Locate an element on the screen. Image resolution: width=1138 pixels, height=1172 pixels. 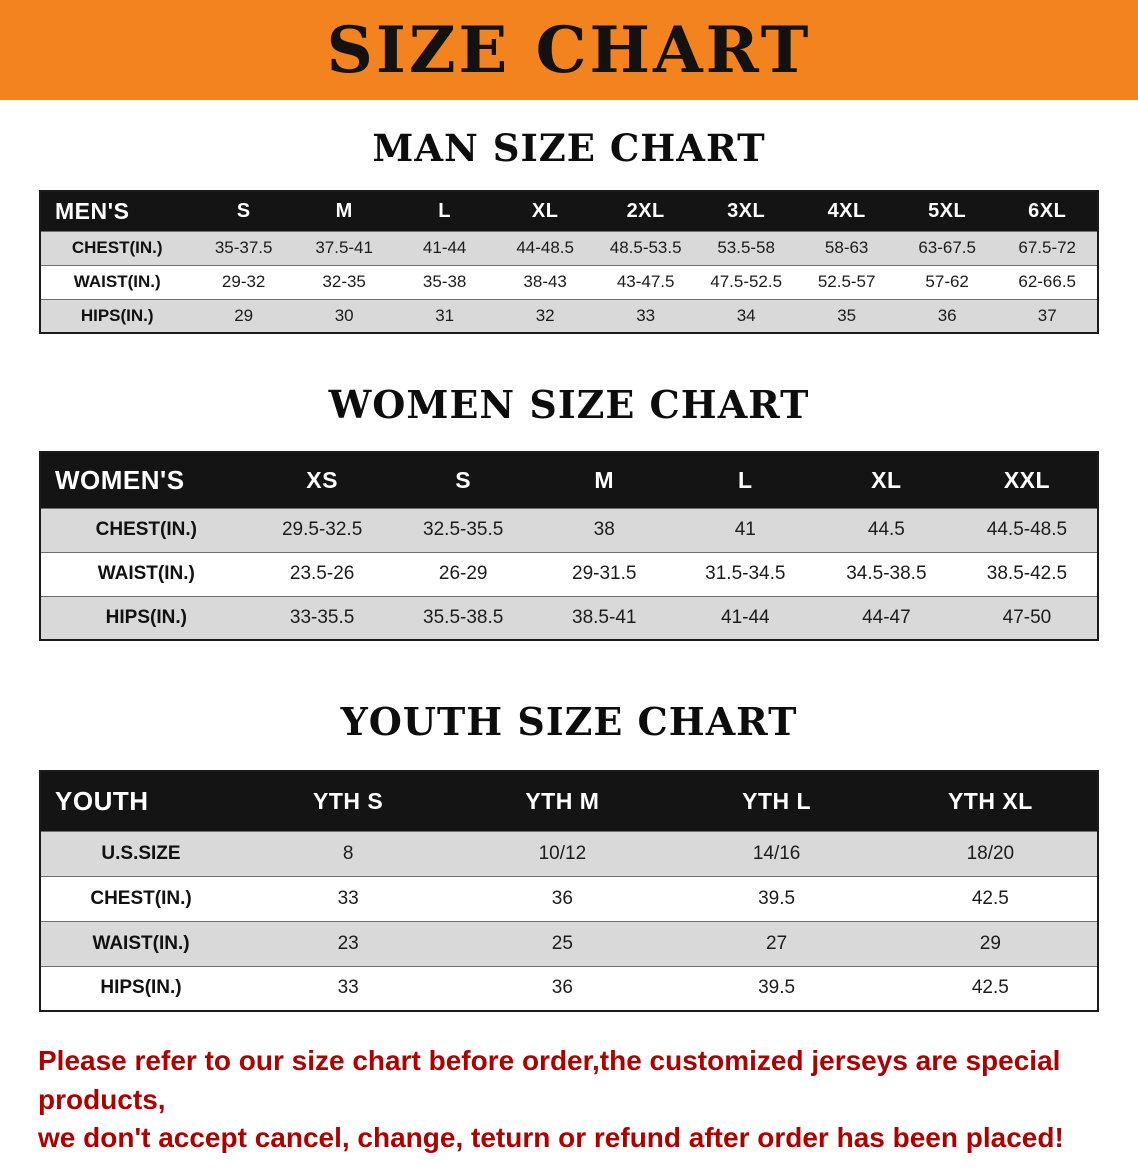
size-value-cell: 38-43 is located at coordinates (545, 281).